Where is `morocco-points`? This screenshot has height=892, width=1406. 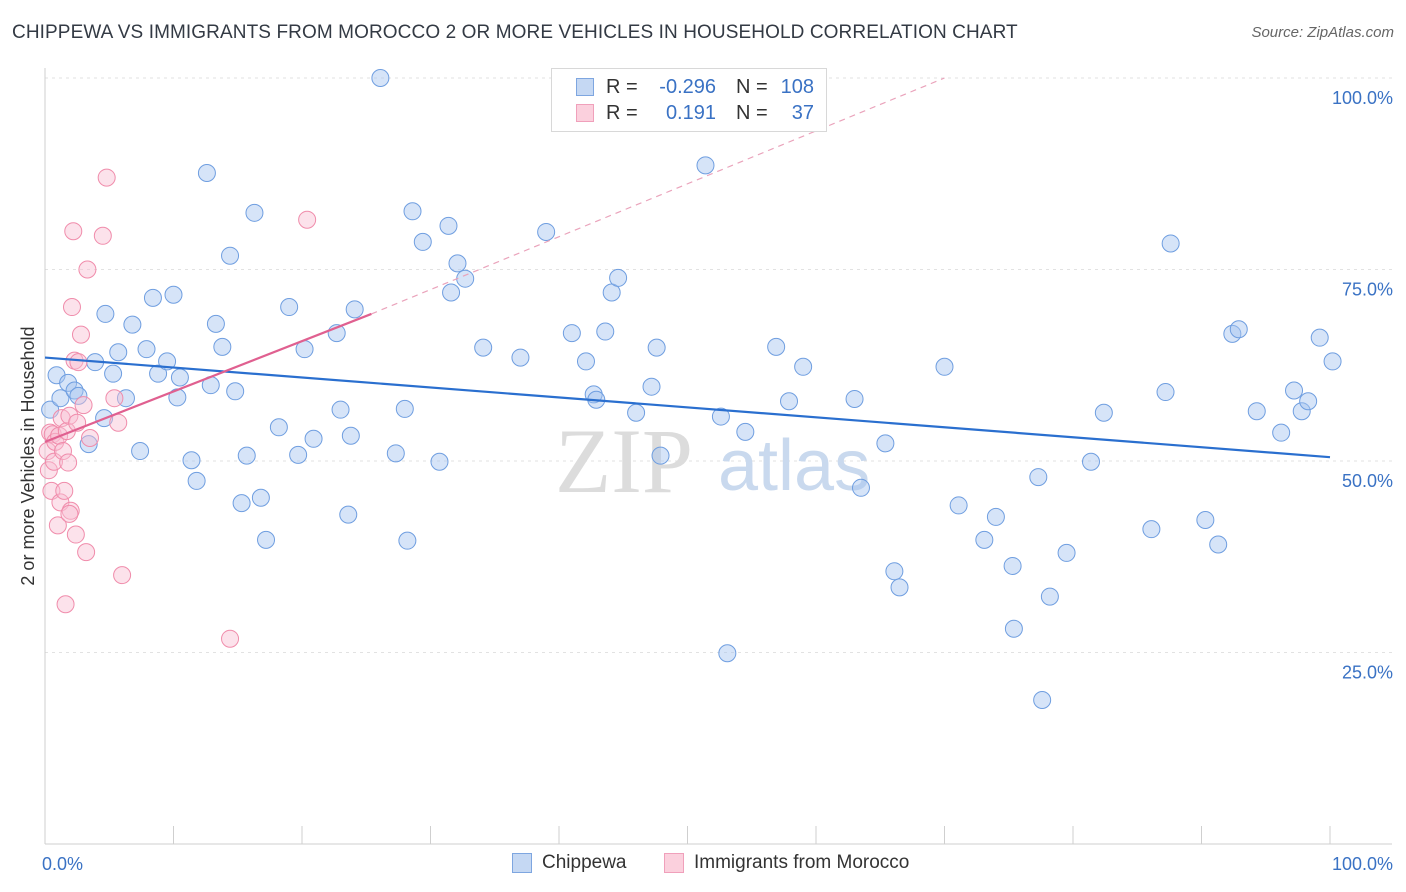
morocco-points is located at coordinates (177, 408).